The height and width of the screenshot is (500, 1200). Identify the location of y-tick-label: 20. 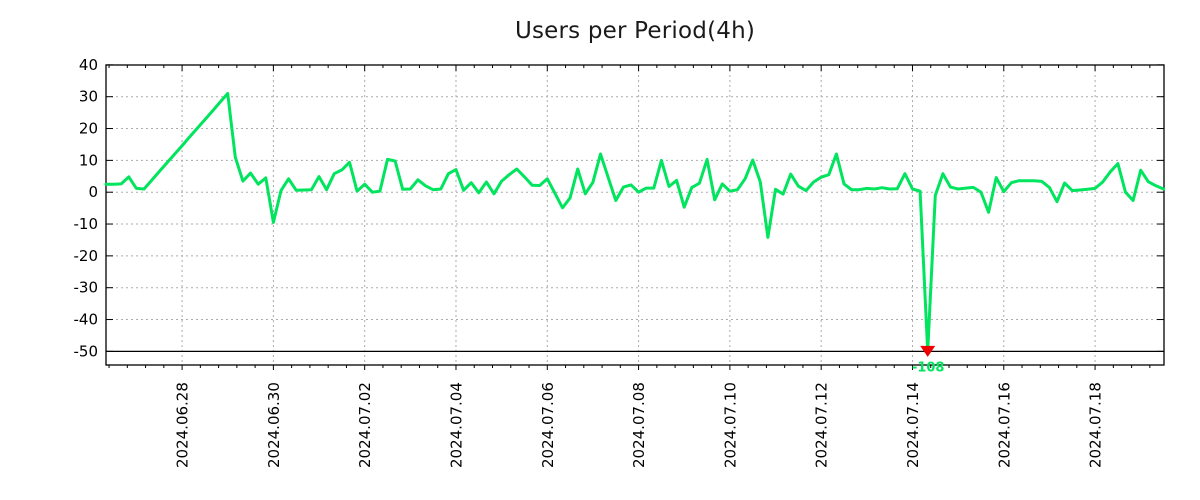
(88, 129).